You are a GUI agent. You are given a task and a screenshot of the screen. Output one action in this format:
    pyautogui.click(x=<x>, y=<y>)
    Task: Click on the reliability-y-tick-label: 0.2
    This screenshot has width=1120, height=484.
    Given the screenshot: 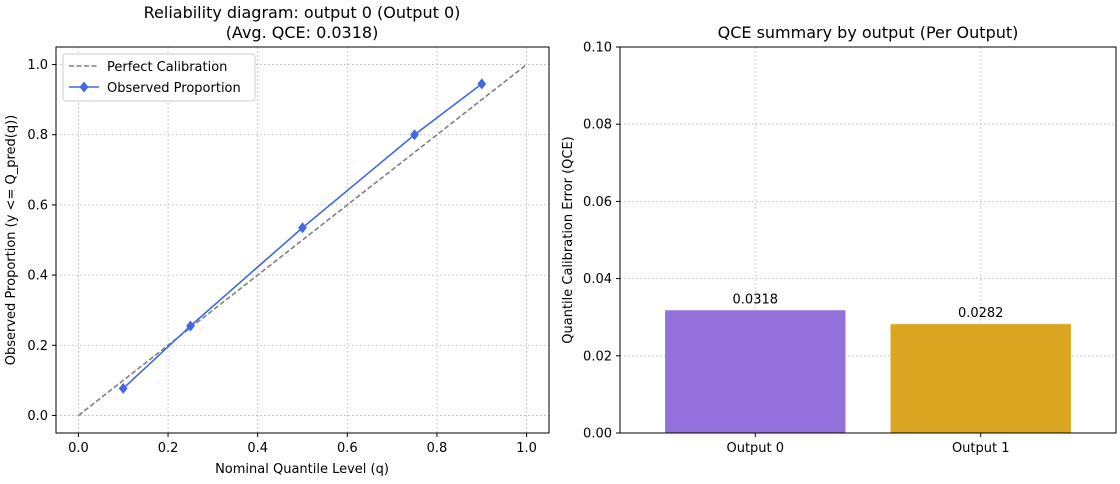 What is the action you would take?
    pyautogui.click(x=37, y=346)
    